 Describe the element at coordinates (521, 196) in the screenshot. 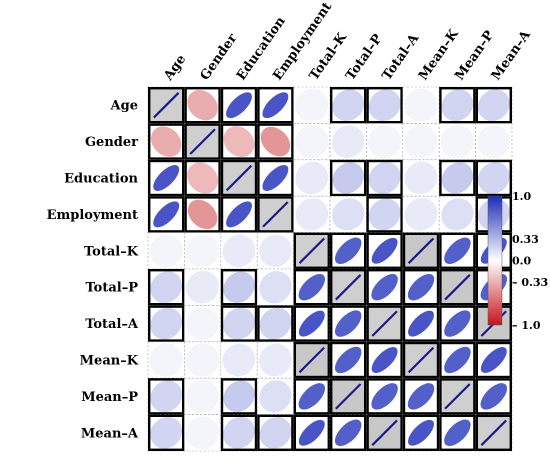

I see `colorbar-tick-label: 1.0` at that location.